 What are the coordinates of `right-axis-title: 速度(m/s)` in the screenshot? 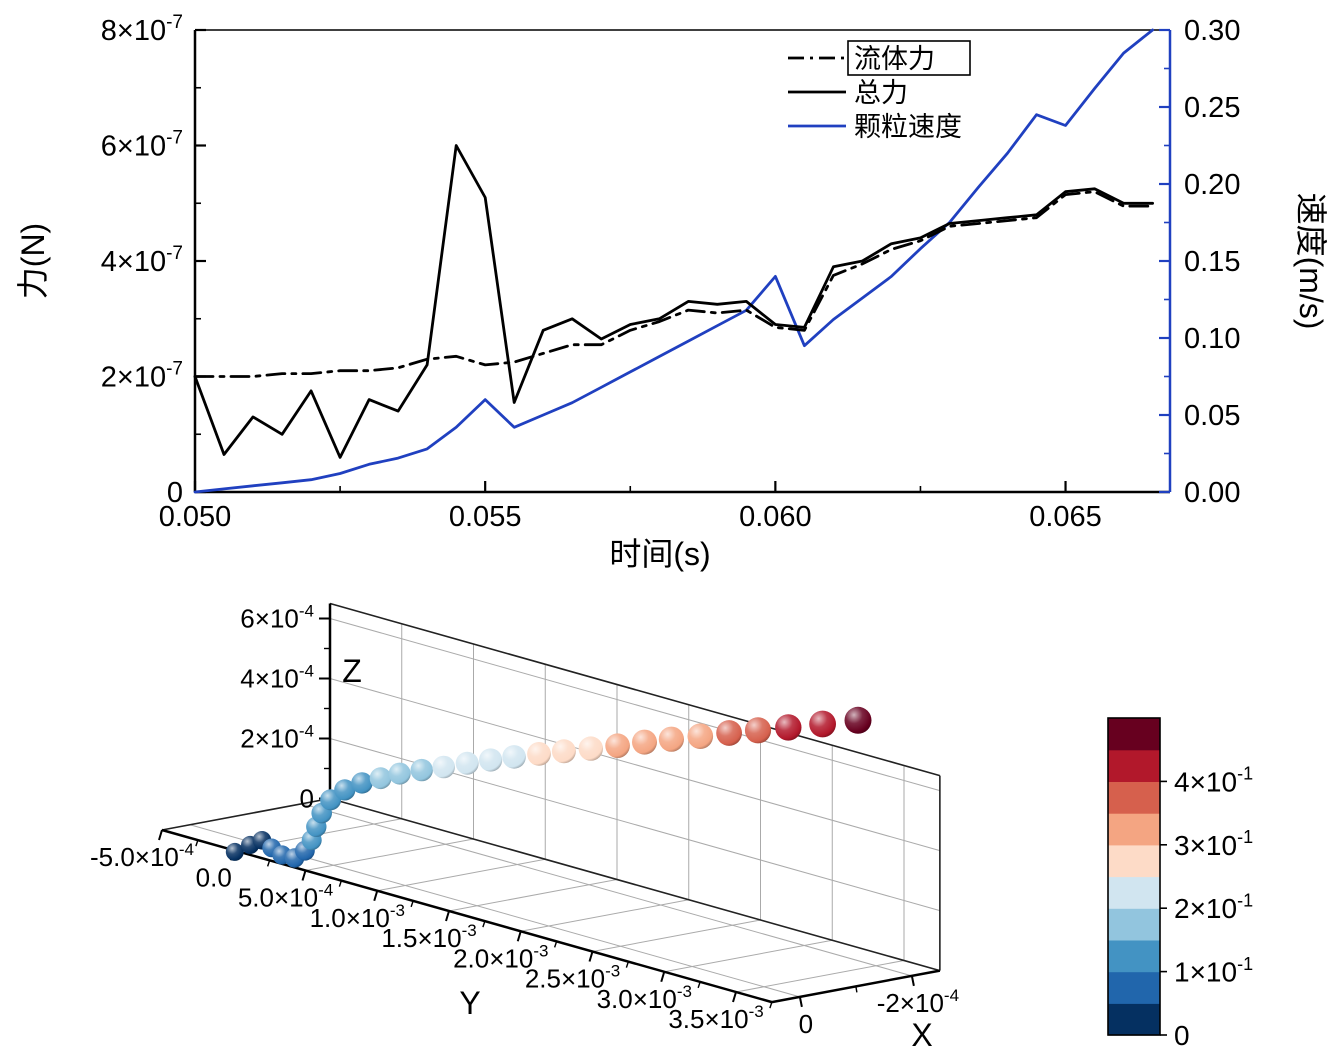 It's located at (1311, 261).